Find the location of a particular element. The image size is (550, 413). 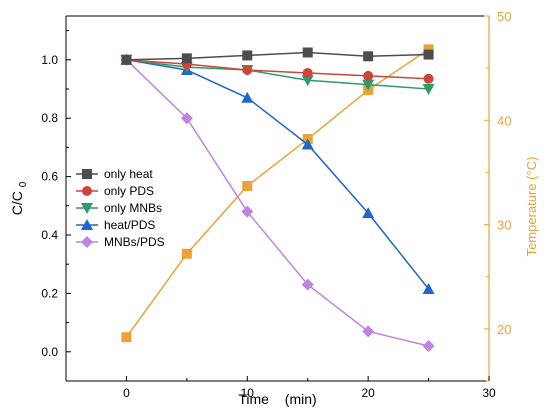

y-tick-label: 1.0 is located at coordinates (49, 60).